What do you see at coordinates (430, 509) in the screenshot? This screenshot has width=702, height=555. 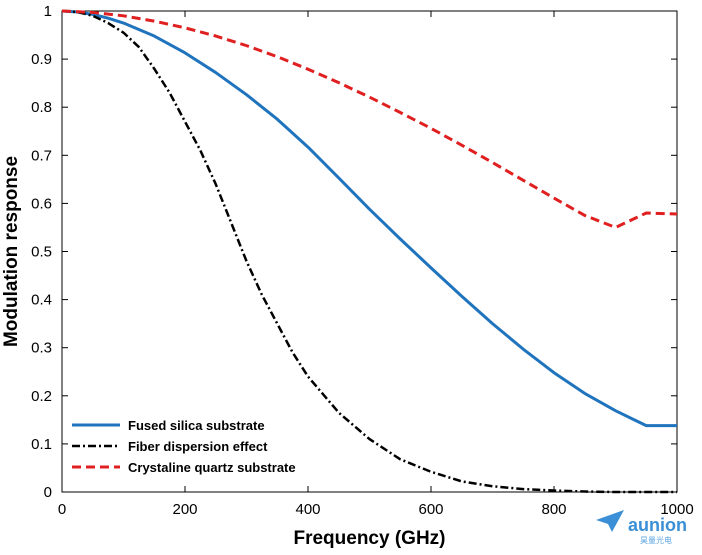 I see `x-tick-label: 600` at bounding box center [430, 509].